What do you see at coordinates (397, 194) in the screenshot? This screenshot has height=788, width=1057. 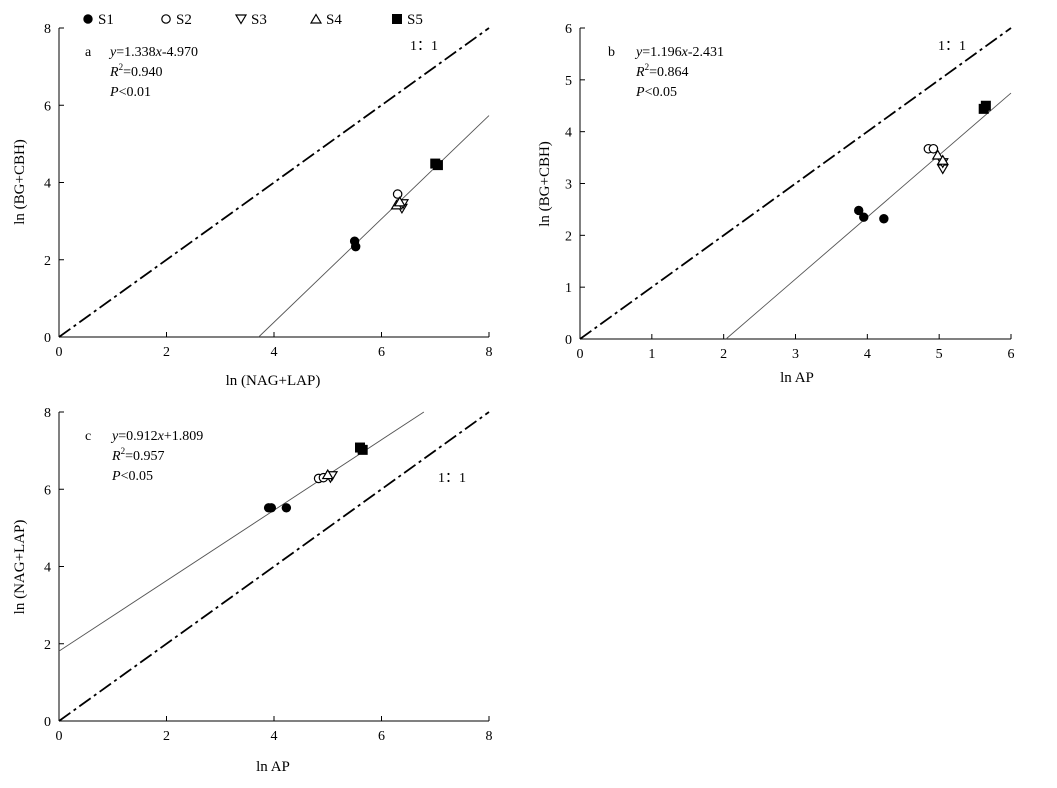 I see `panel-a-point-s2` at bounding box center [397, 194].